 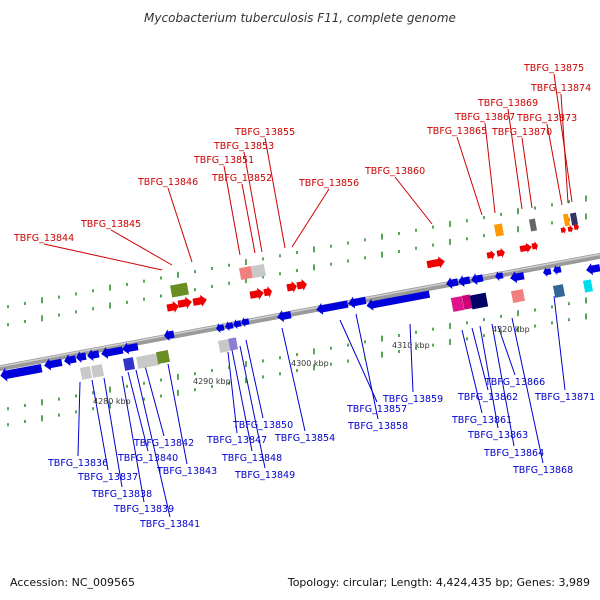 I want to click on reverse-gene-label: TBFG_13839, so click(x=143, y=509).